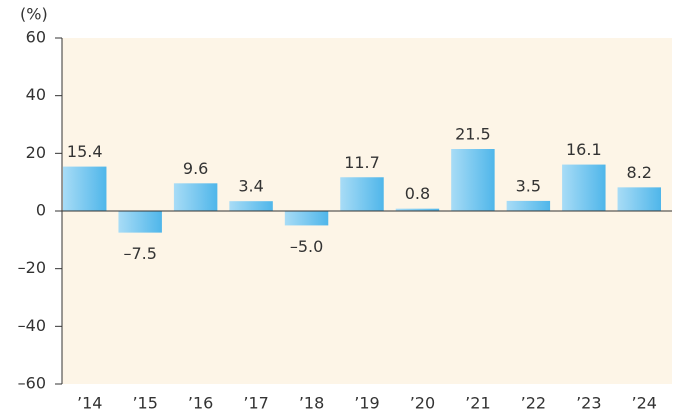 This screenshot has width=684, height=416. What do you see at coordinates (195, 168) in the screenshot?
I see `value-label: 9.6` at bounding box center [195, 168].